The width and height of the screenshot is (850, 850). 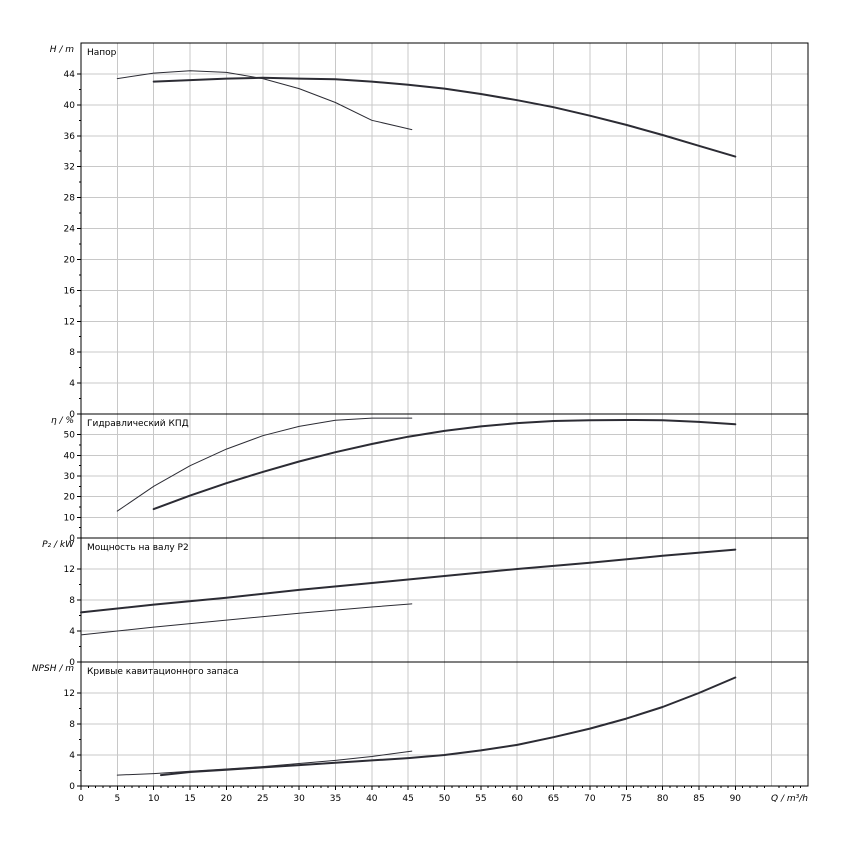 I want to click on series-npsh-thick, so click(x=448, y=726).